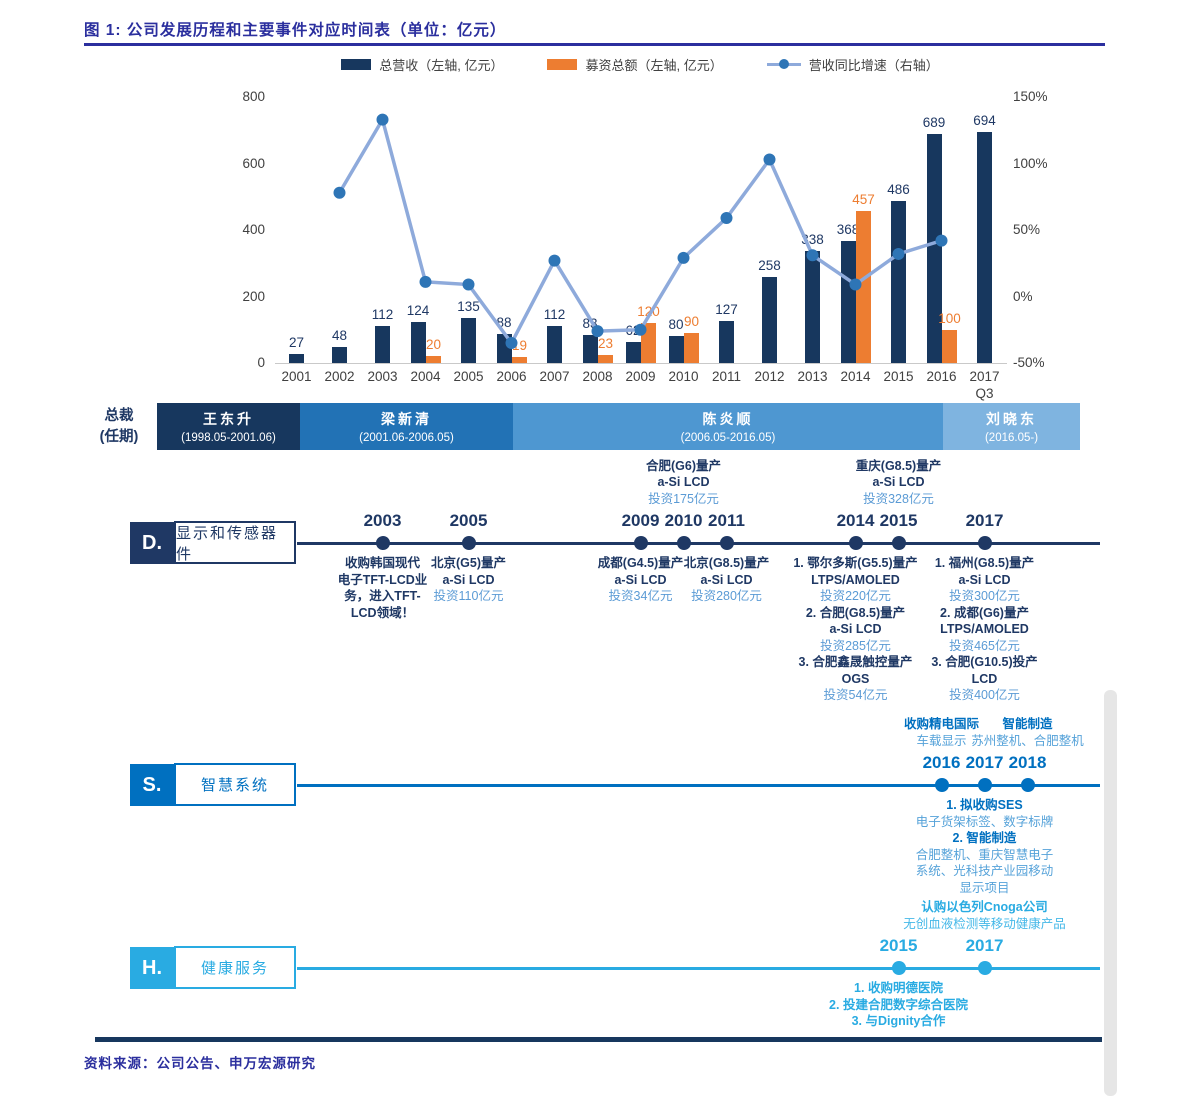 The image size is (1191, 1096). I want to click on event-text-line: 合肥(G6)量产, so click(683, 465).